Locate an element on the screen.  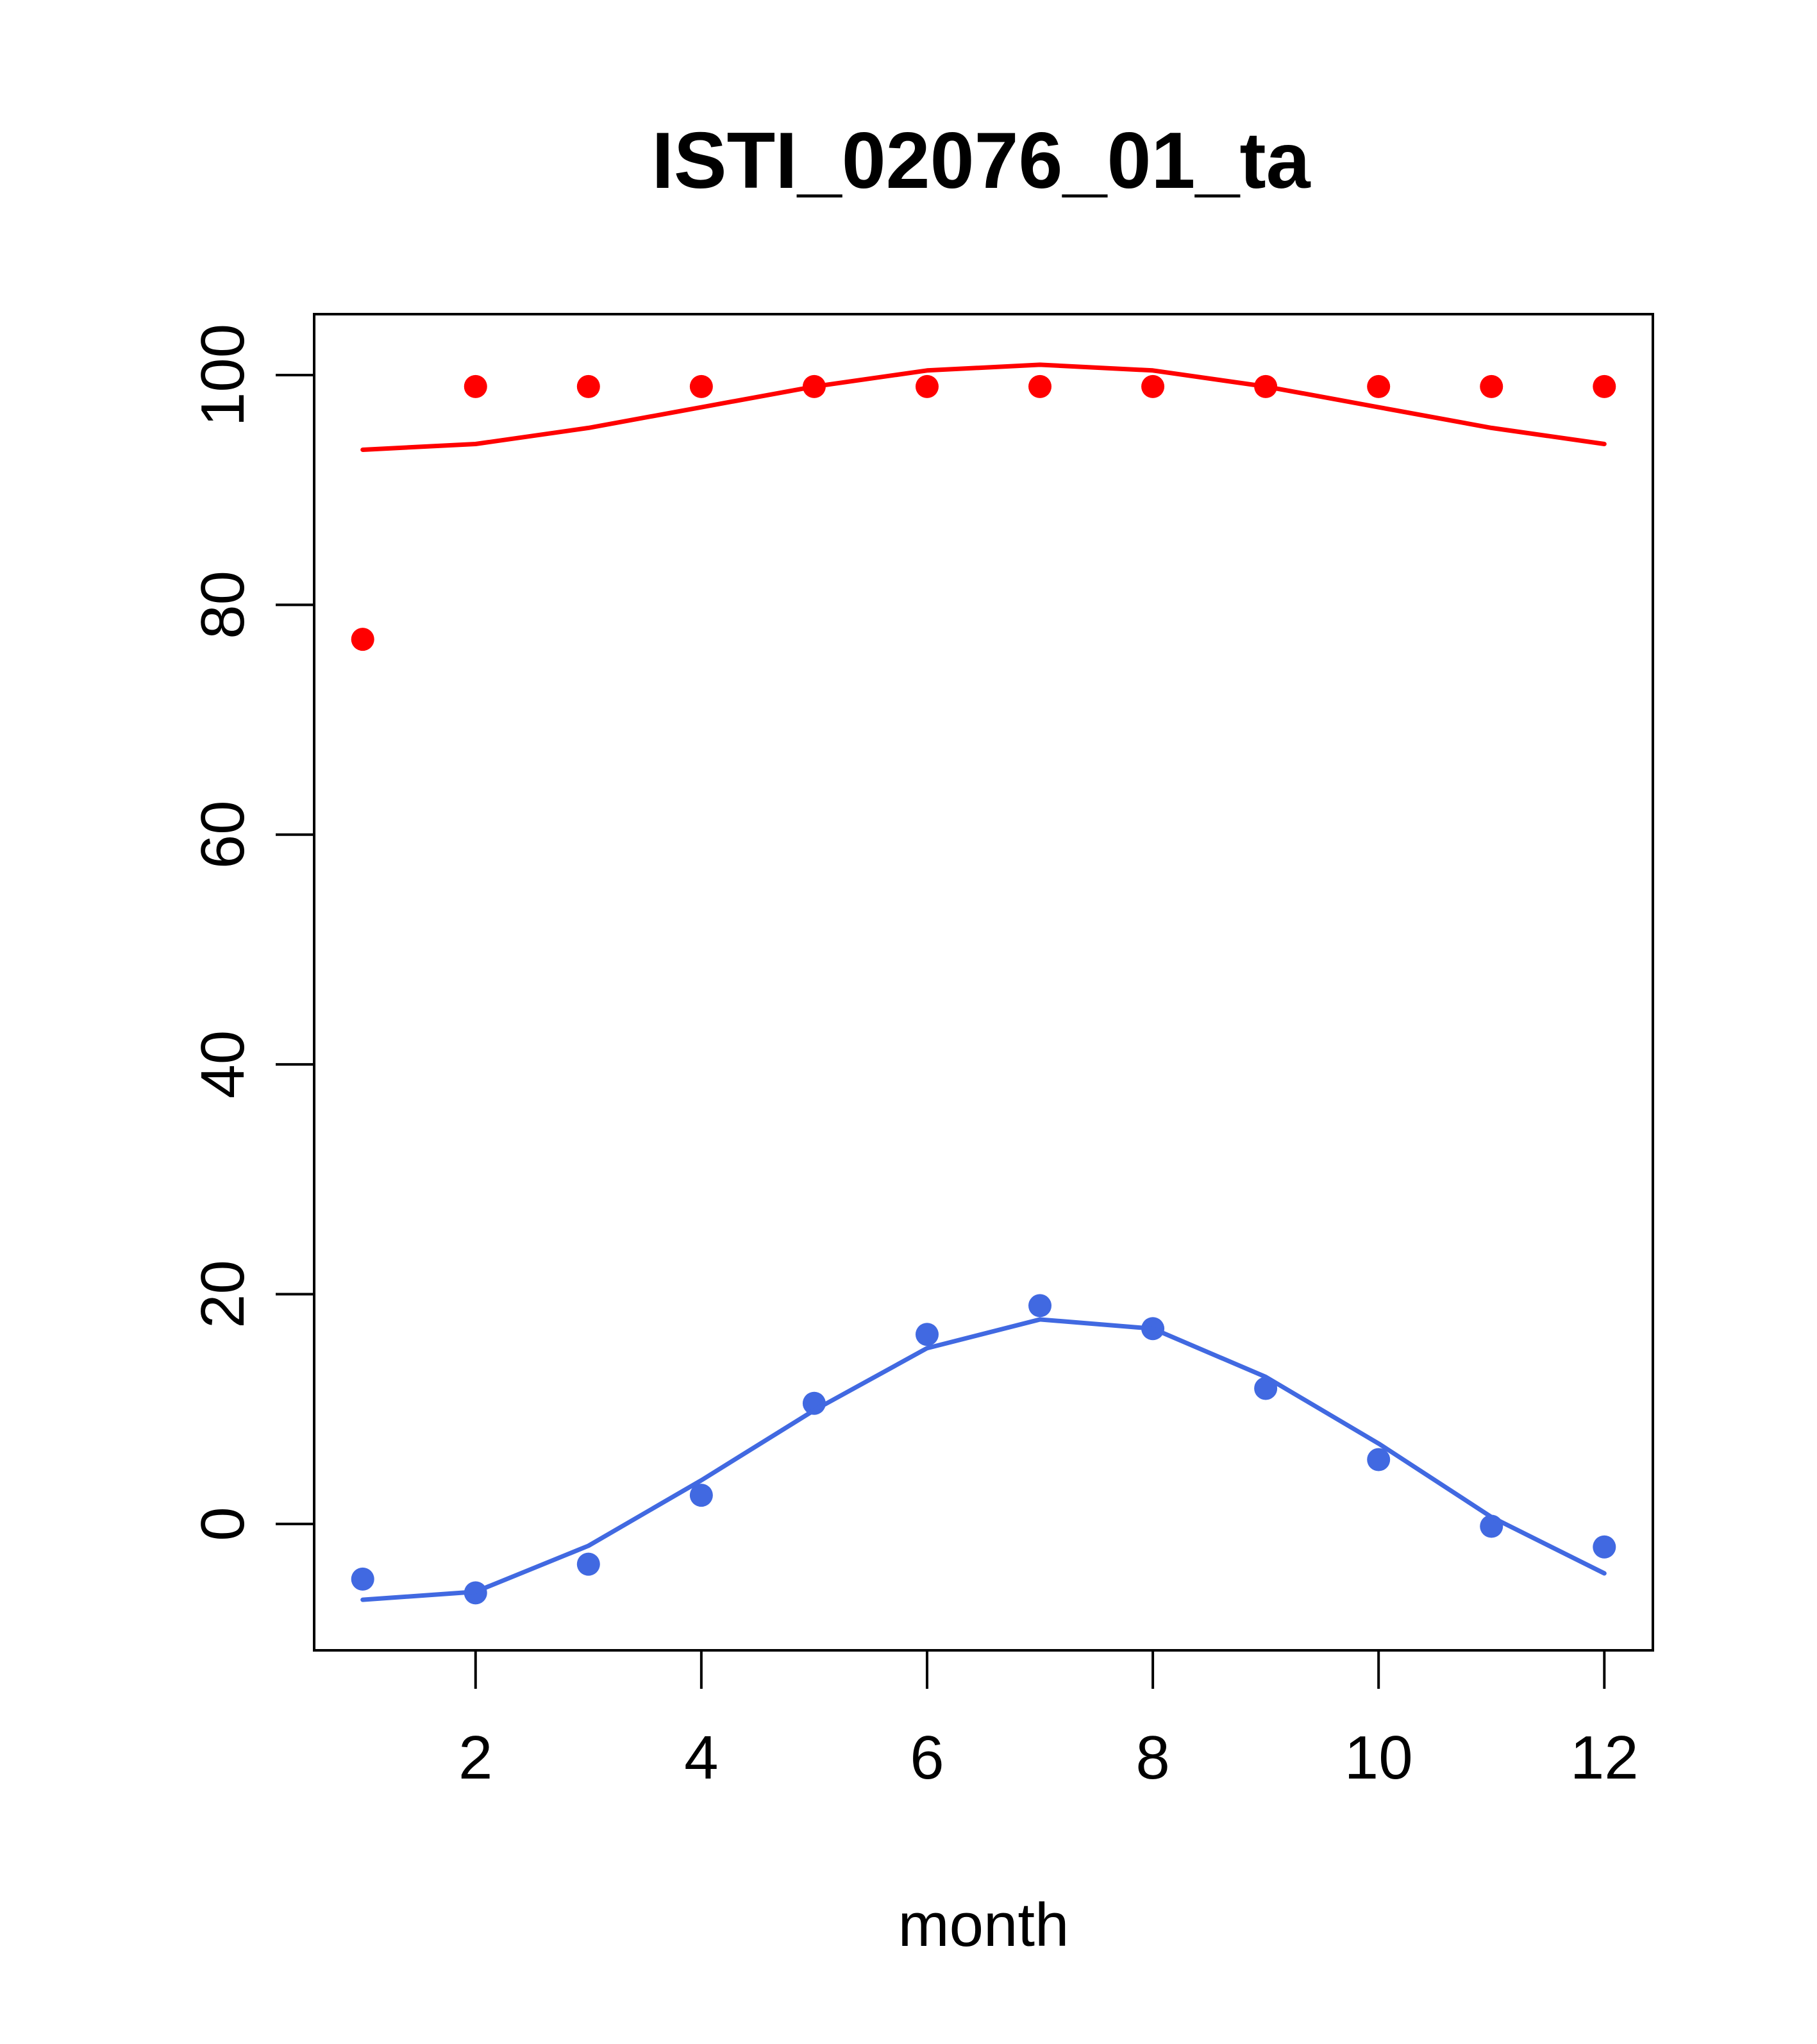
x-tick-label: 4 is located at coordinates (701, 1757).